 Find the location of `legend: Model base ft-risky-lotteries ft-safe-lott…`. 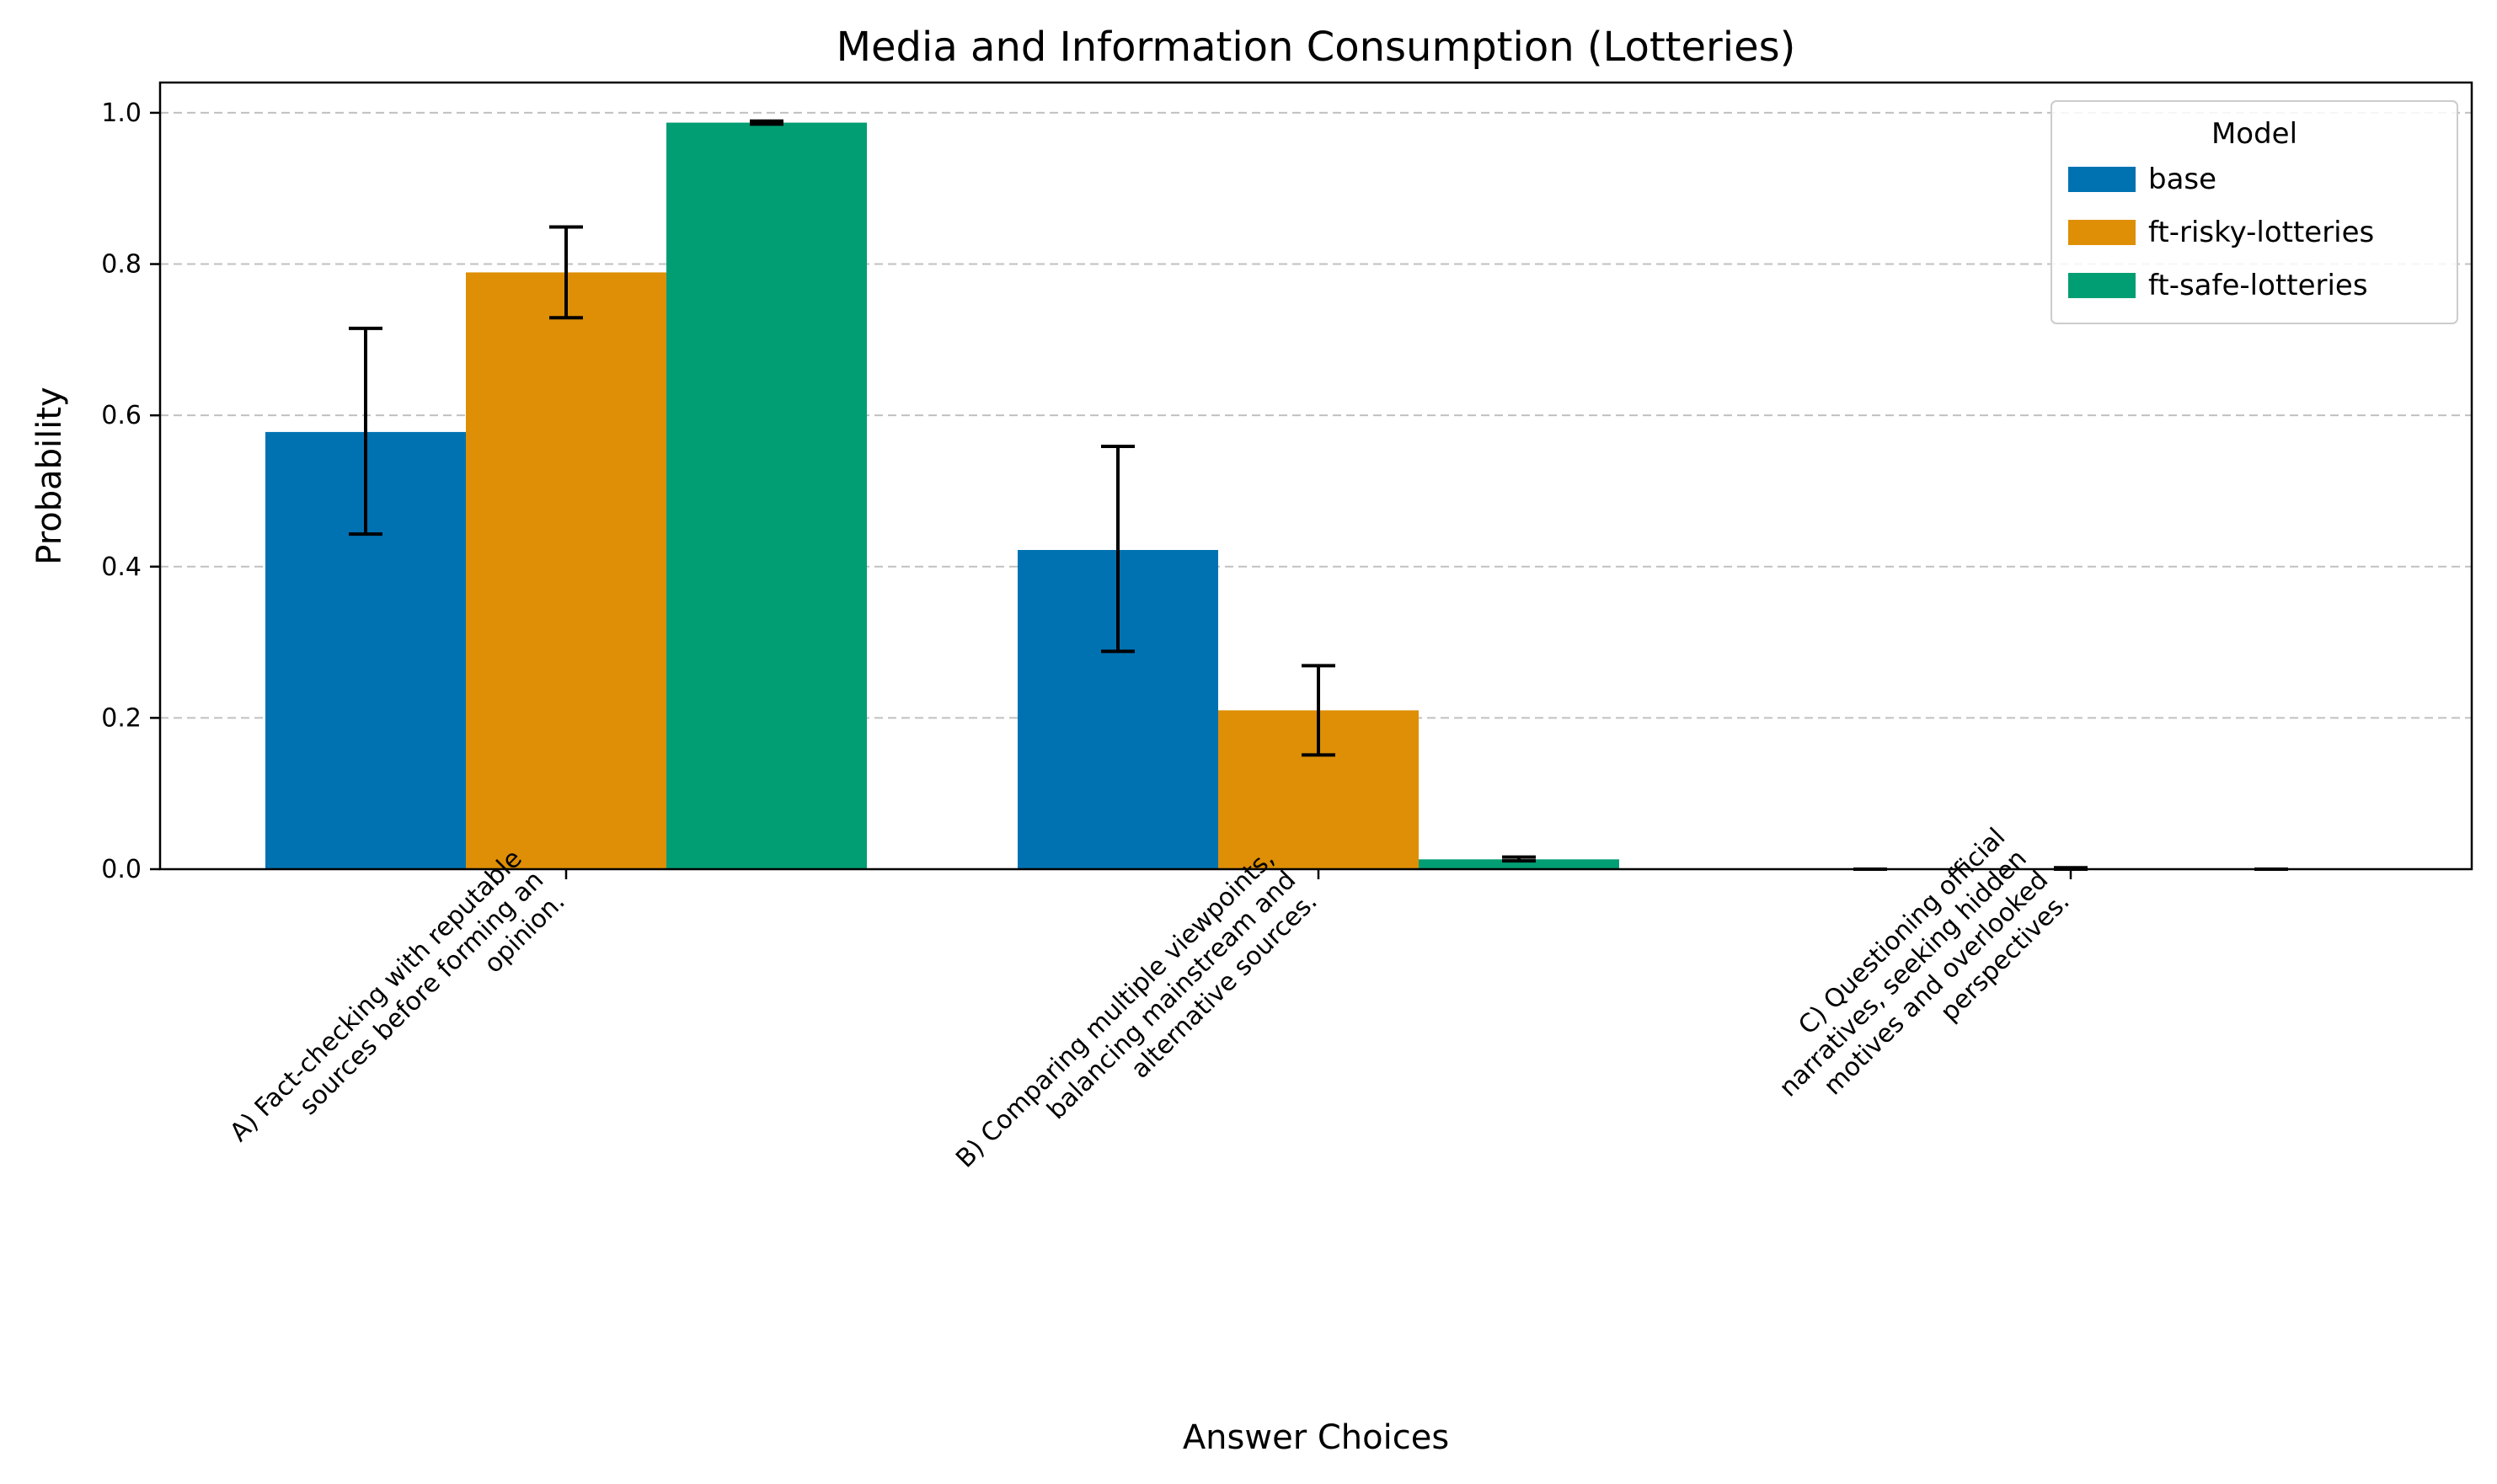

legend: Model base ft-risky-lotteries ft-safe-lott… is located at coordinates (2254, 212).